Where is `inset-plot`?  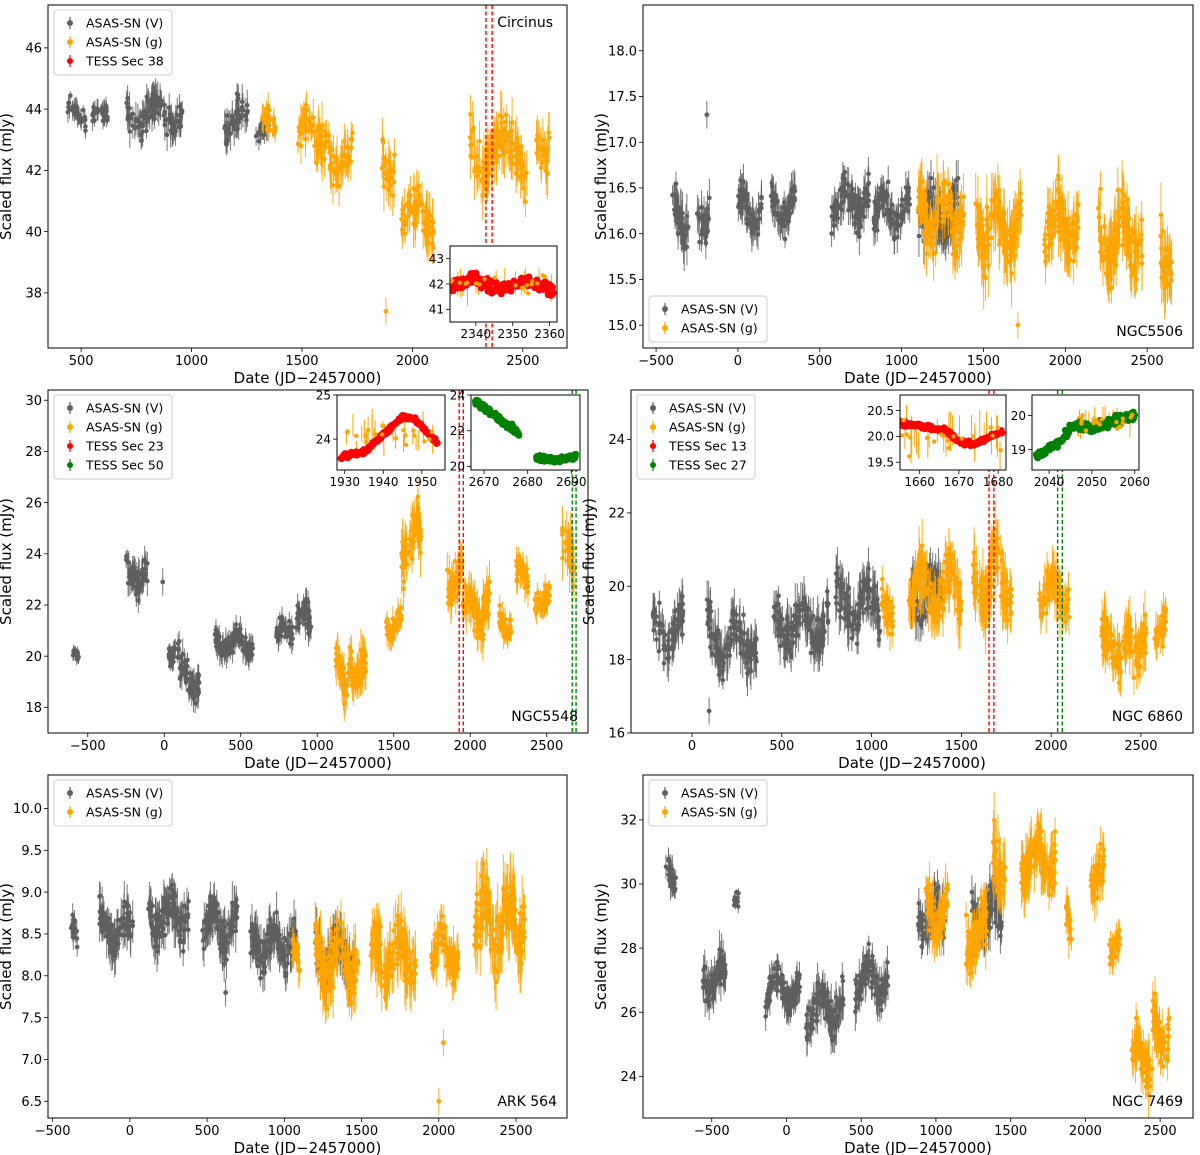
inset-plot is located at coordinates (503, 286).